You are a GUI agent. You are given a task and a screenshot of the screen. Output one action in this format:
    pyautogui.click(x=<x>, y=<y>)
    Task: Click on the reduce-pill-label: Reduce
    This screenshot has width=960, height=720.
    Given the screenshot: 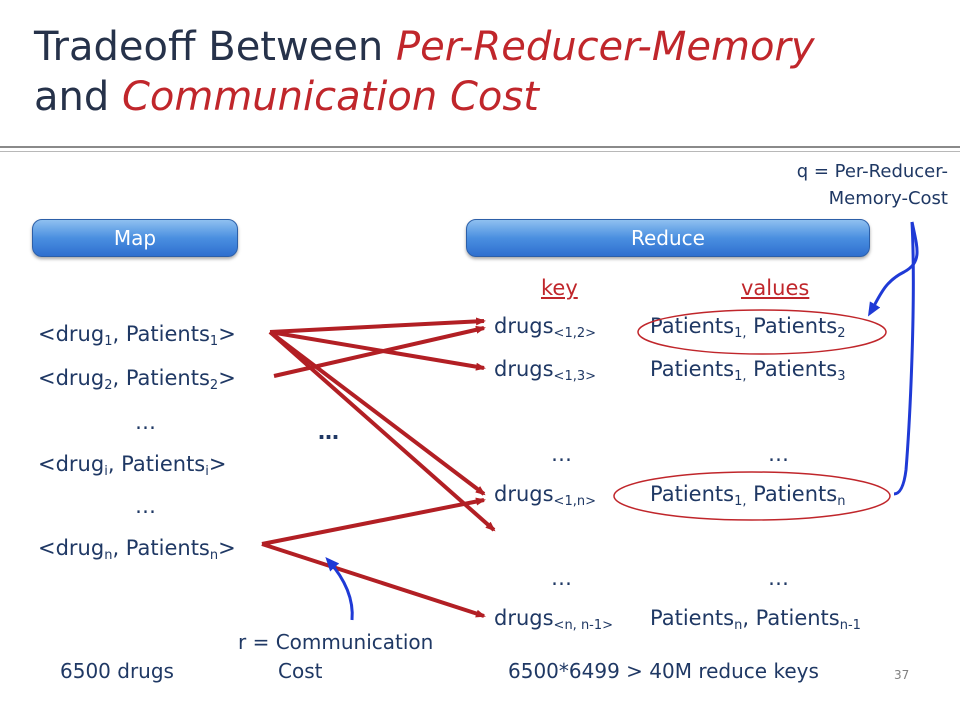 What is the action you would take?
    pyautogui.click(x=668, y=238)
    